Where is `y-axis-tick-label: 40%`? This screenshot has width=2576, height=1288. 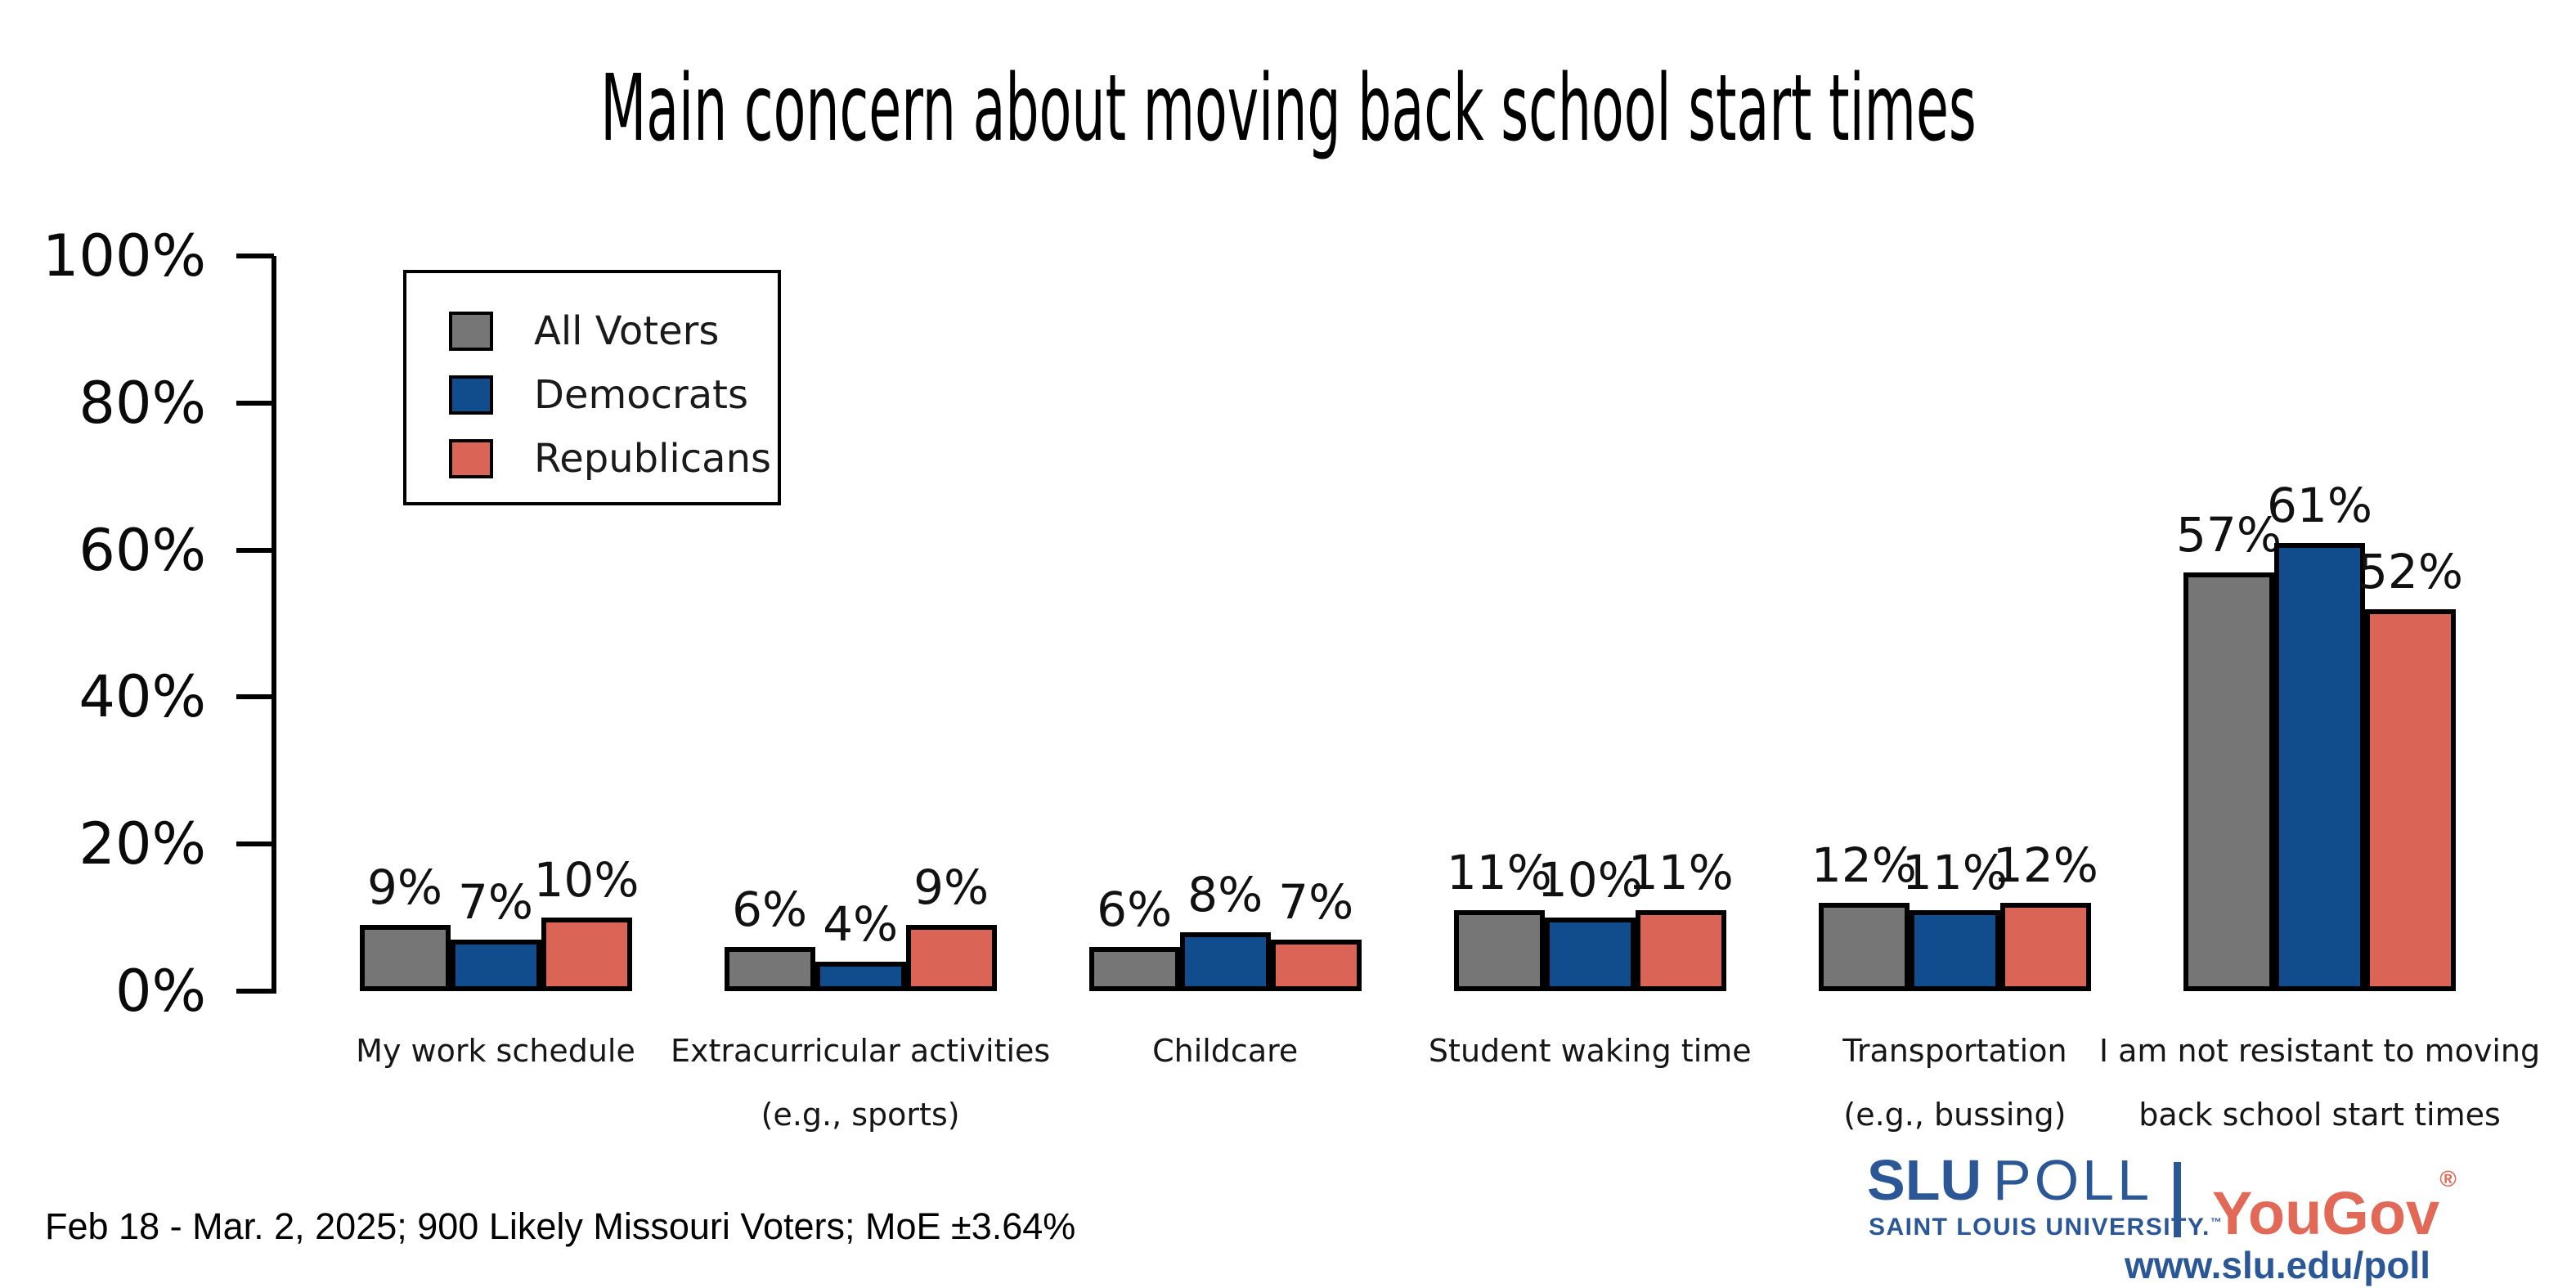 y-axis-tick-label: 40% is located at coordinates (142, 697).